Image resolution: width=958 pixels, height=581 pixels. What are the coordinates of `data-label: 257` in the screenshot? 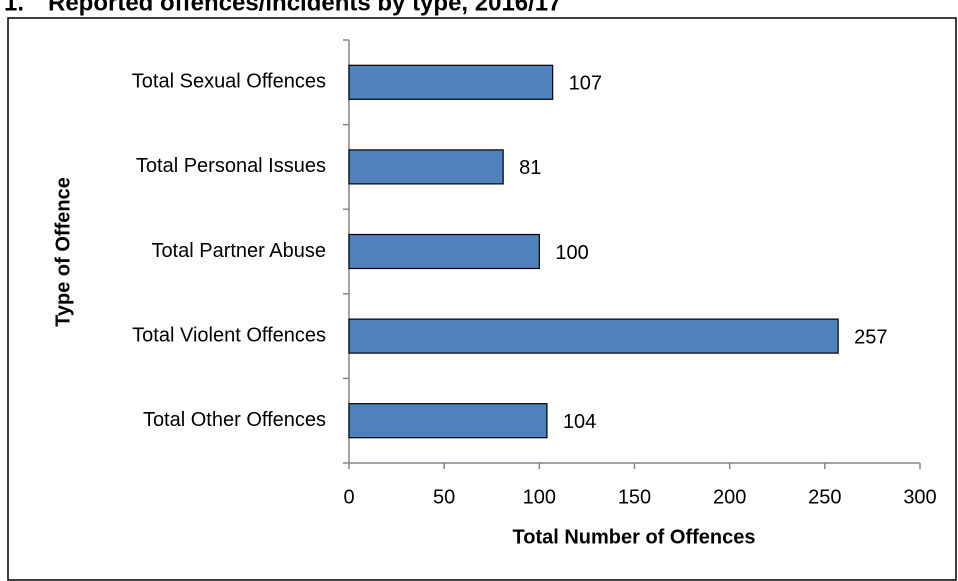 It's located at (870, 337).